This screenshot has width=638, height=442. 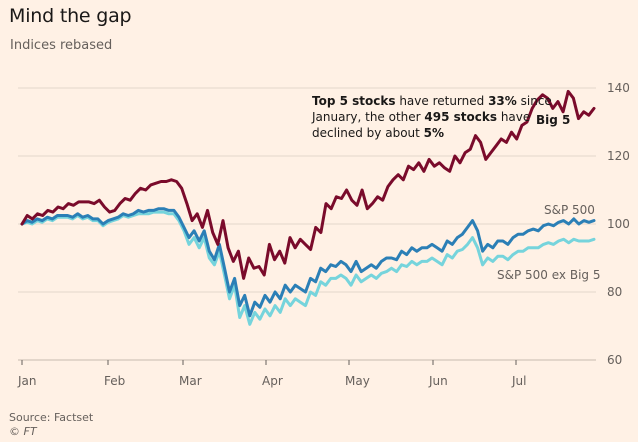 What do you see at coordinates (618, 88) in the screenshot?
I see `y-tick-label-140: 140` at bounding box center [618, 88].